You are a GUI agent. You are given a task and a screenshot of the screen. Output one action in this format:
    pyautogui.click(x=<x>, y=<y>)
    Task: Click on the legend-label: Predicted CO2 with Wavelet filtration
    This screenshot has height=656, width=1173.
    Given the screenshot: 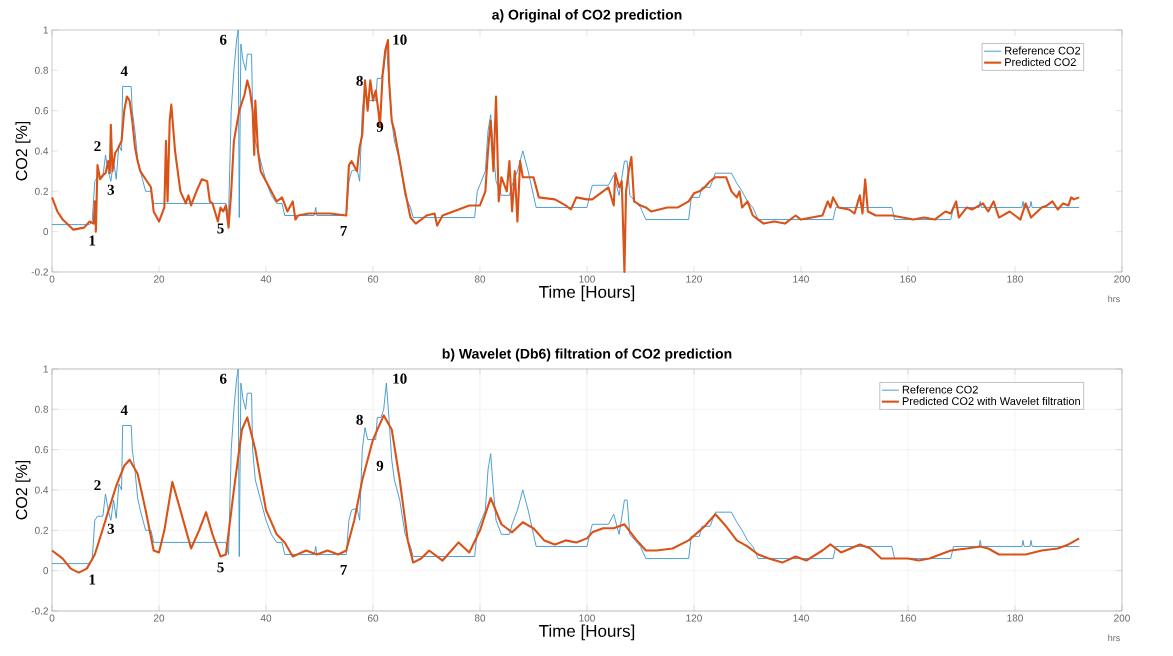 What is the action you would take?
    pyautogui.click(x=991, y=400)
    